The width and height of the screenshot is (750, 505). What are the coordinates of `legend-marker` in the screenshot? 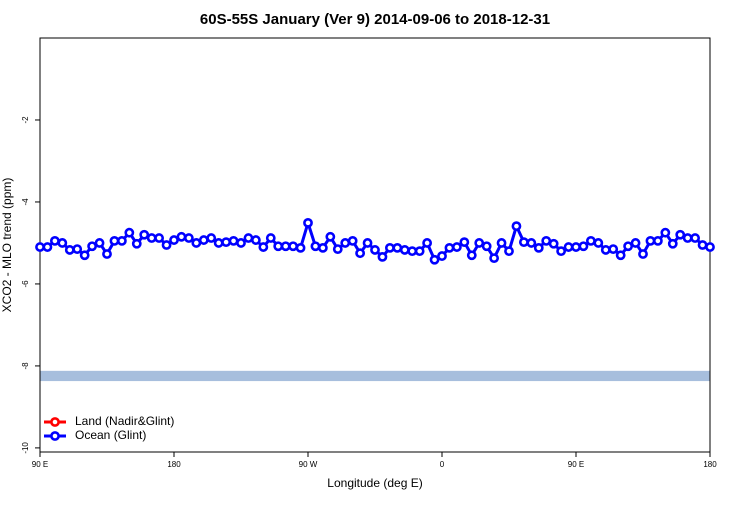 It's located at (55, 422).